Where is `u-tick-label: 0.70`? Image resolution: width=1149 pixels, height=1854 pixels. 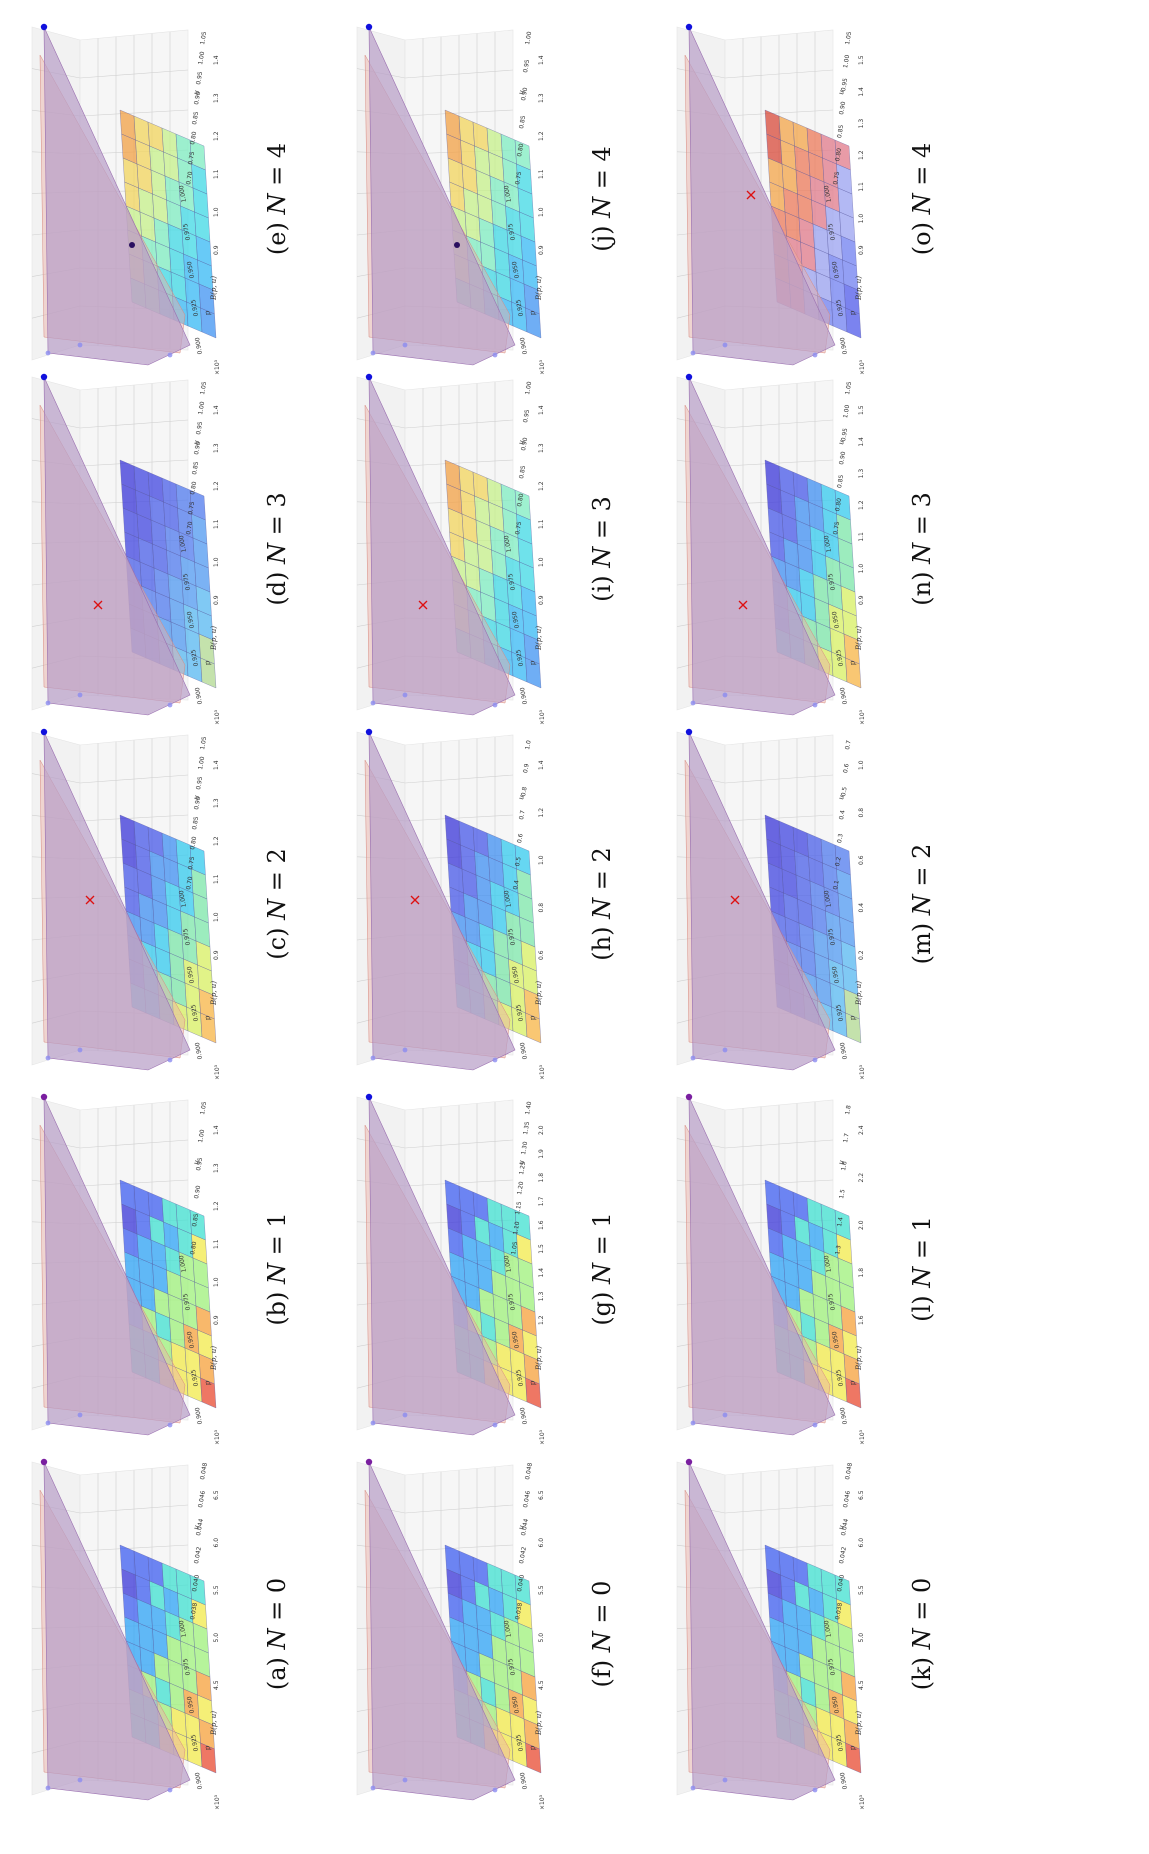
u-tick-label: 0.70 is located at coordinates (189, 883).